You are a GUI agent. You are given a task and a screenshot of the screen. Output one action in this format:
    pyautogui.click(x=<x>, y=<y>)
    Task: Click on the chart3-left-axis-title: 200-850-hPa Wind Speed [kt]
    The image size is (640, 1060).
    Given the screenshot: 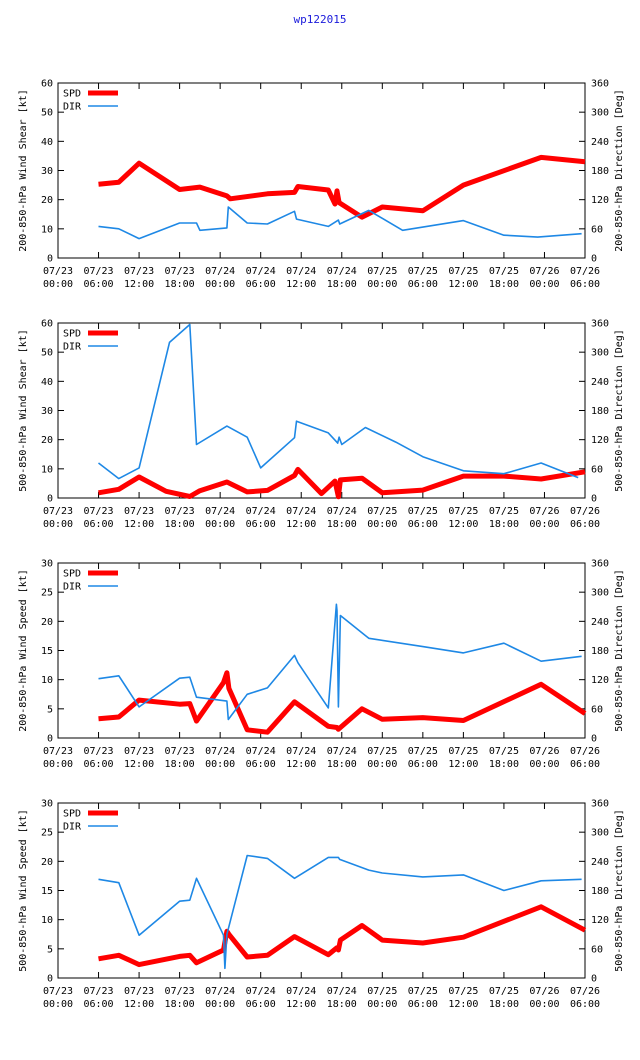 What is the action you would take?
    pyautogui.click(x=23, y=650)
    